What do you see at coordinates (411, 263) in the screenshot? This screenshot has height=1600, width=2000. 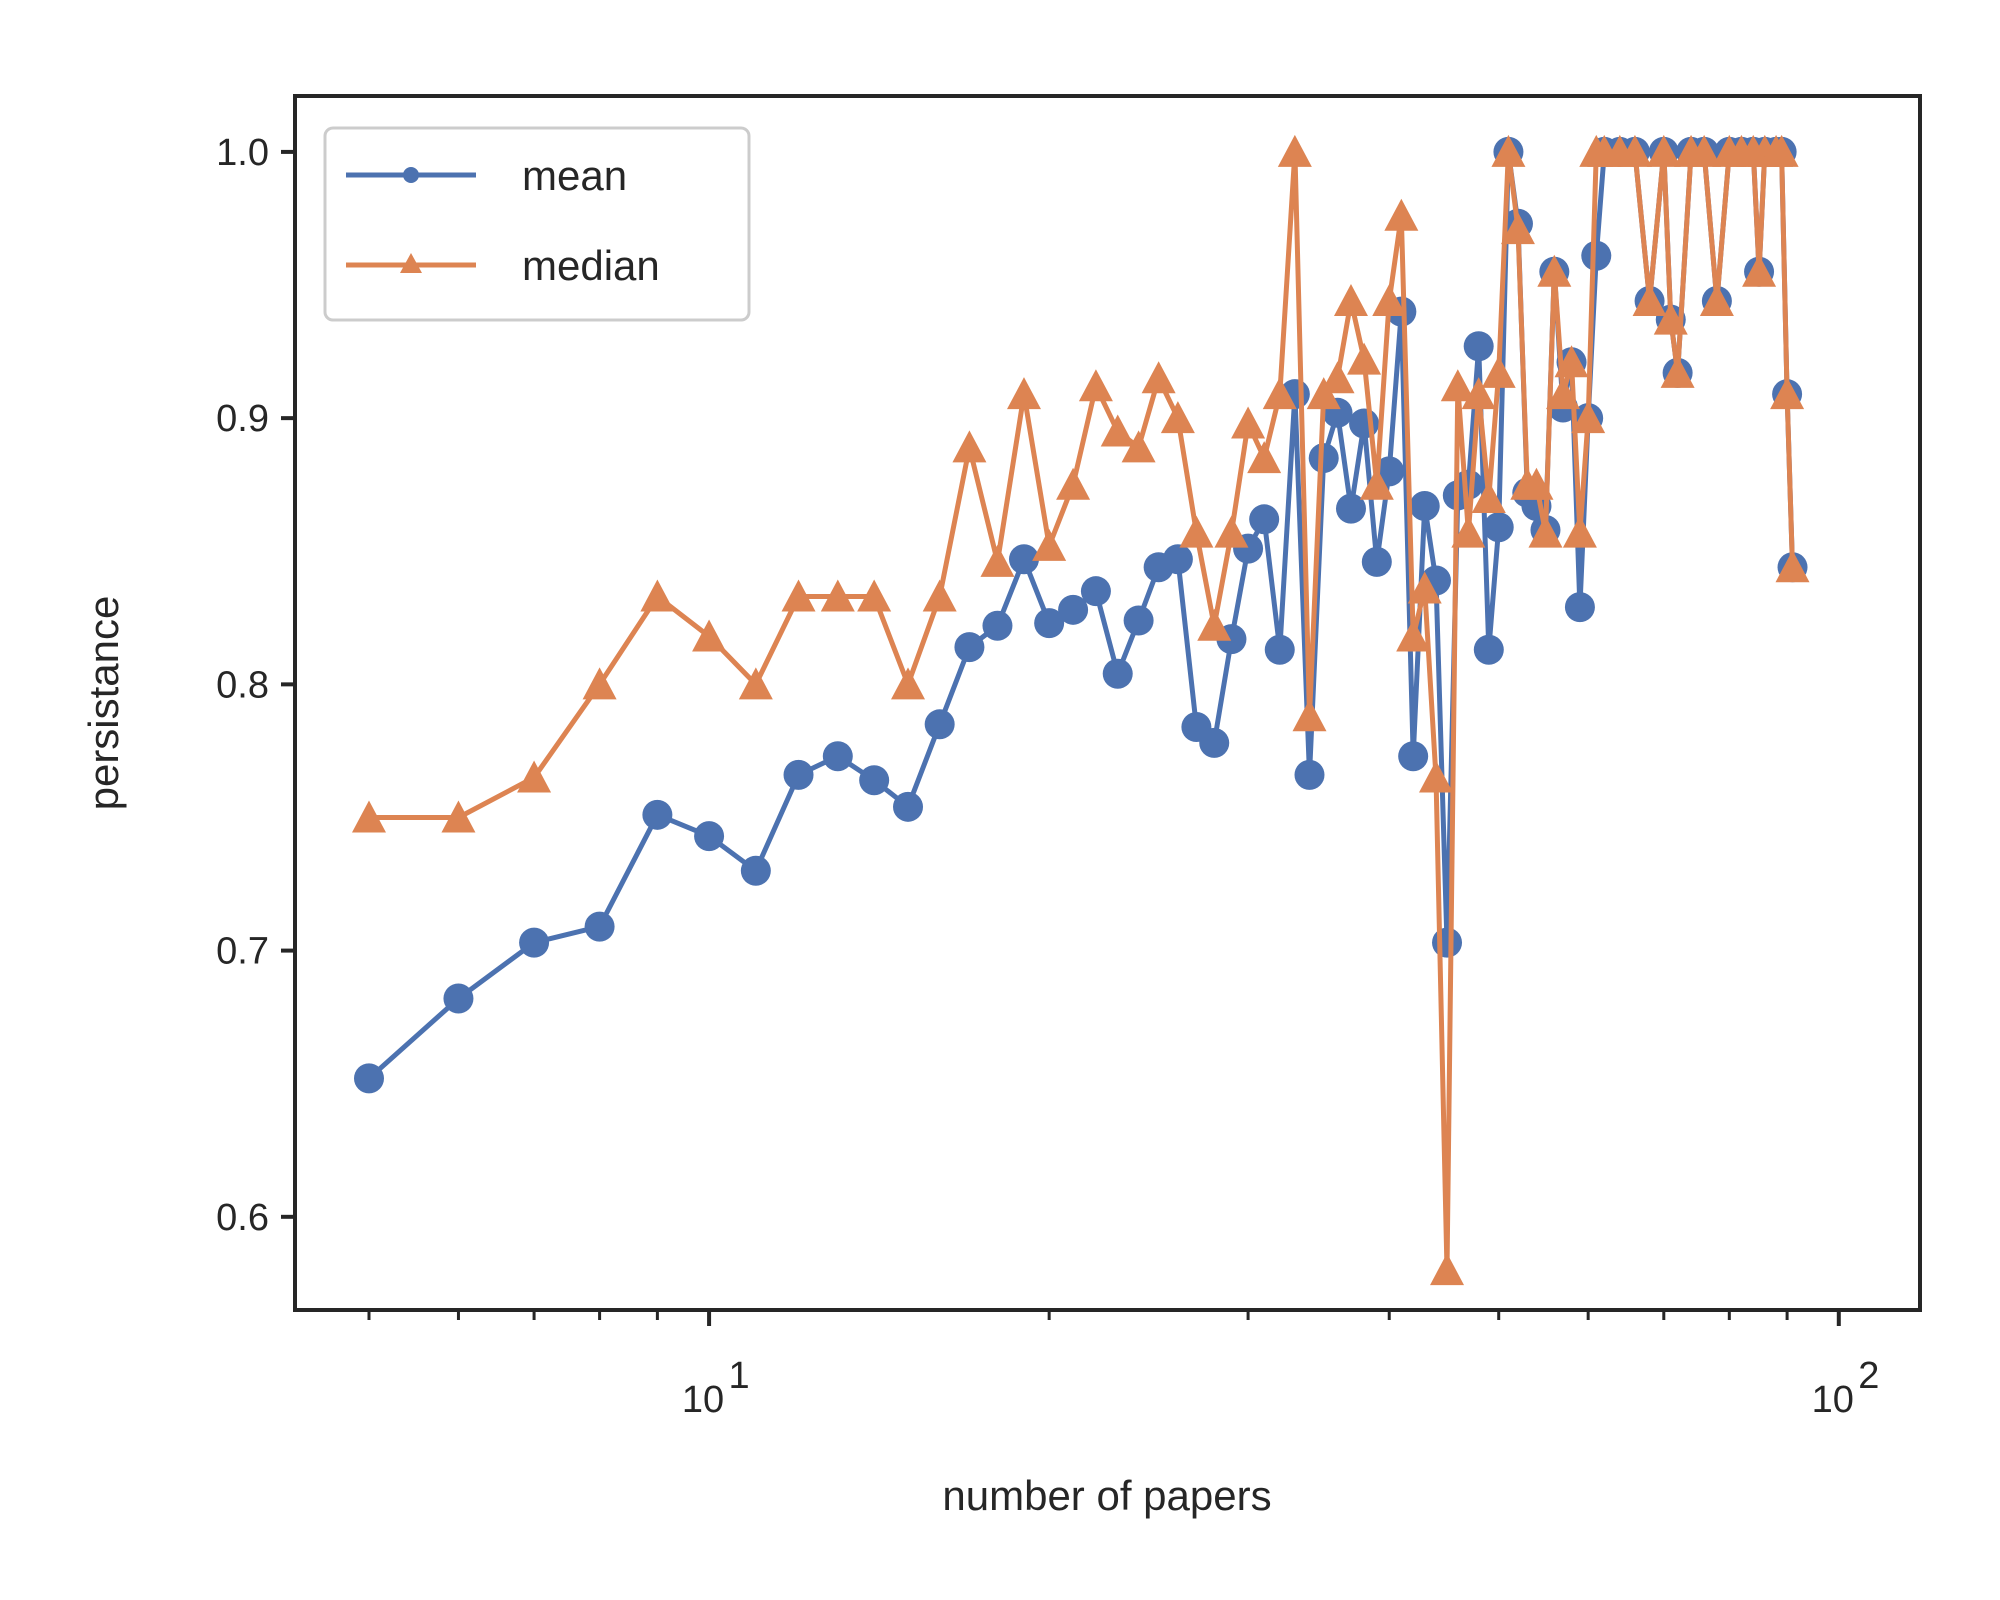 I see `legend-median-marker` at bounding box center [411, 263].